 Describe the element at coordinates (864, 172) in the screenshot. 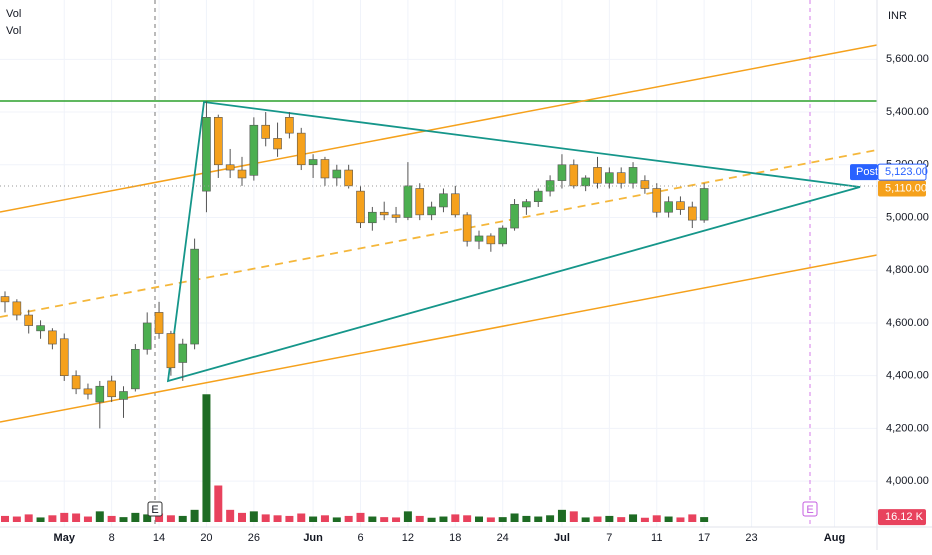

I see `post-badge` at that location.